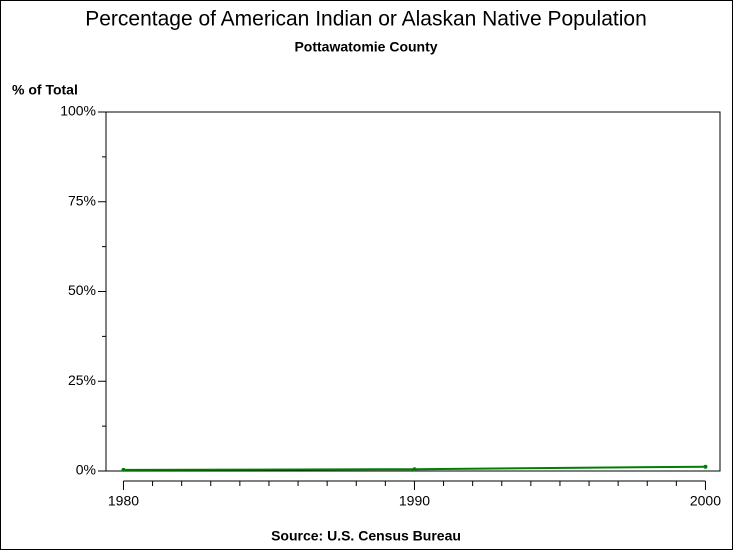  What do you see at coordinates (82, 200) in the screenshot?
I see `y-tick-label: 75%` at bounding box center [82, 200].